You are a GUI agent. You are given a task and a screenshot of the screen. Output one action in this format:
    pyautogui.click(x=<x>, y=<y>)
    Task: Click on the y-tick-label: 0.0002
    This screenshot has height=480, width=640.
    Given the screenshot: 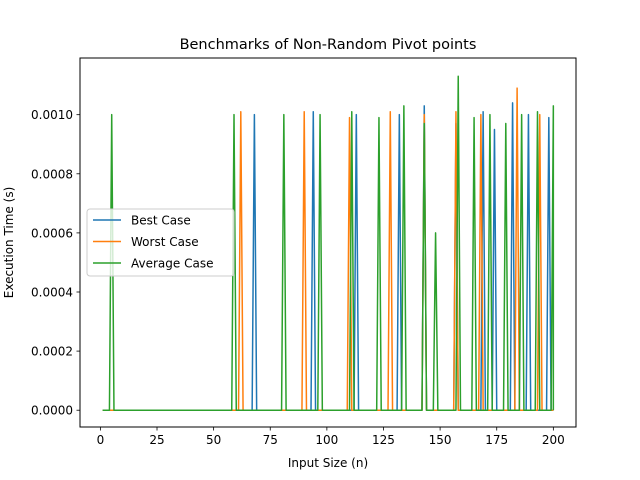 What is the action you would take?
    pyautogui.click(x=52, y=352)
    